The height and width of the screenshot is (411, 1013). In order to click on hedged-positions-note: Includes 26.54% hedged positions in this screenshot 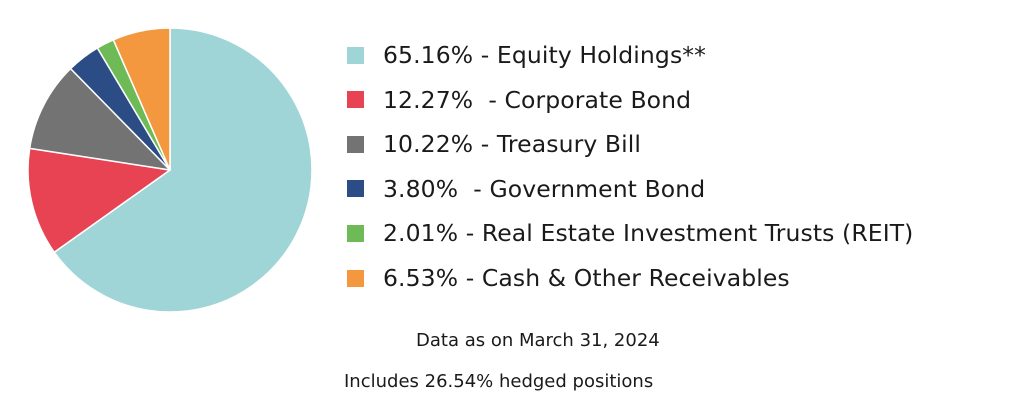, I will do `click(499, 381)`.